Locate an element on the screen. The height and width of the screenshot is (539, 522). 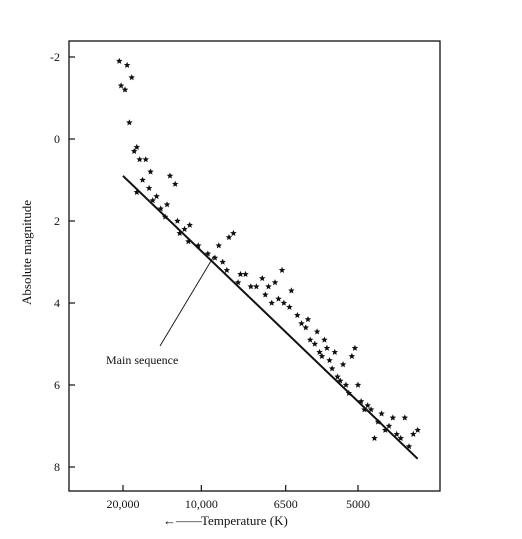
y-axis: -2 0 2 4 6 8 is located at coordinates (62, 262).